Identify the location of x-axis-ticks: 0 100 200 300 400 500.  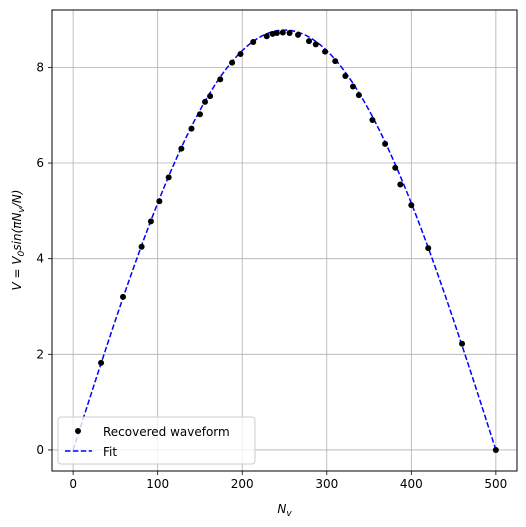
(288, 481).